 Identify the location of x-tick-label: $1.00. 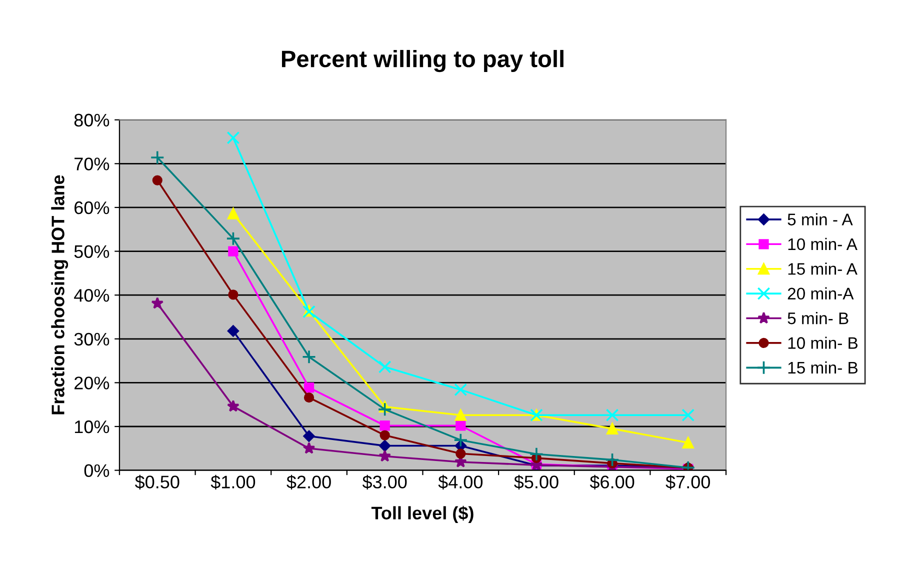
(233, 482).